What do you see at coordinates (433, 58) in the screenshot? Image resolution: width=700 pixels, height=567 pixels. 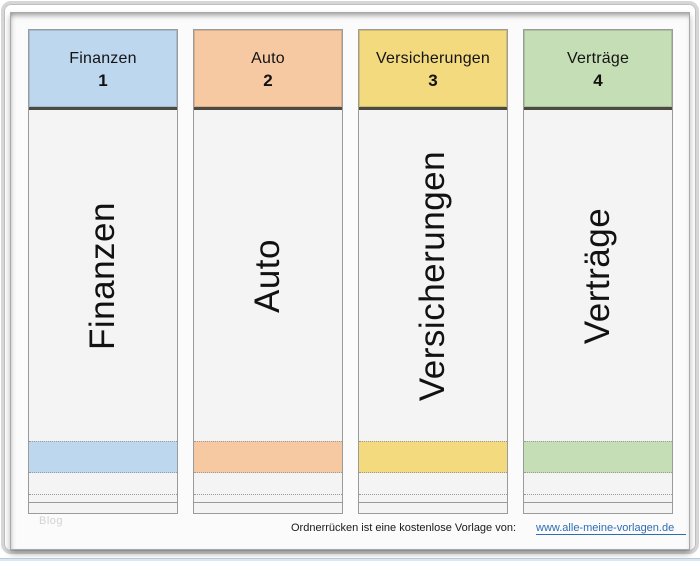 I see `label-name: Versicherungen` at bounding box center [433, 58].